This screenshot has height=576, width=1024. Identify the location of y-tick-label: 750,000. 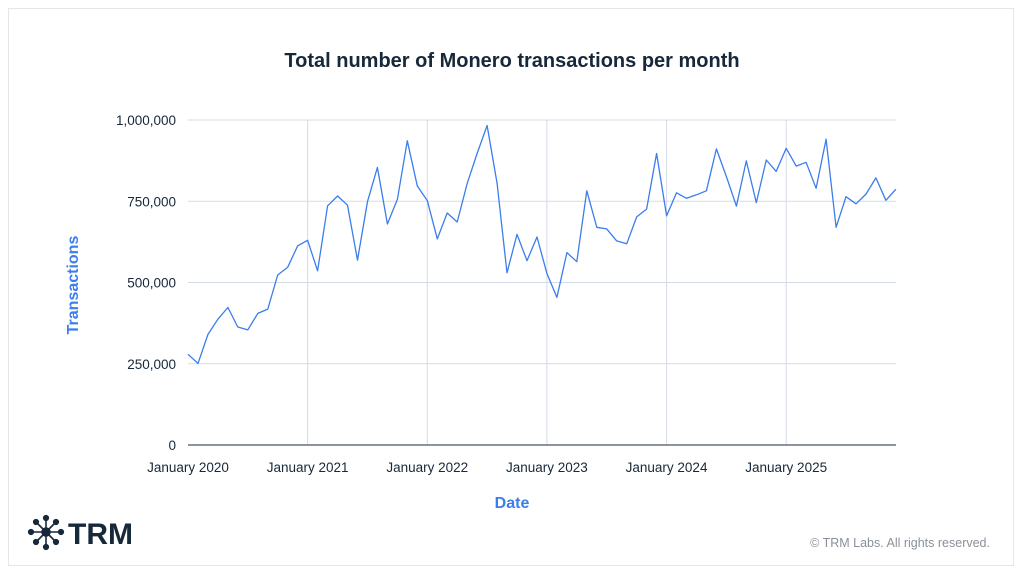
(151, 201).